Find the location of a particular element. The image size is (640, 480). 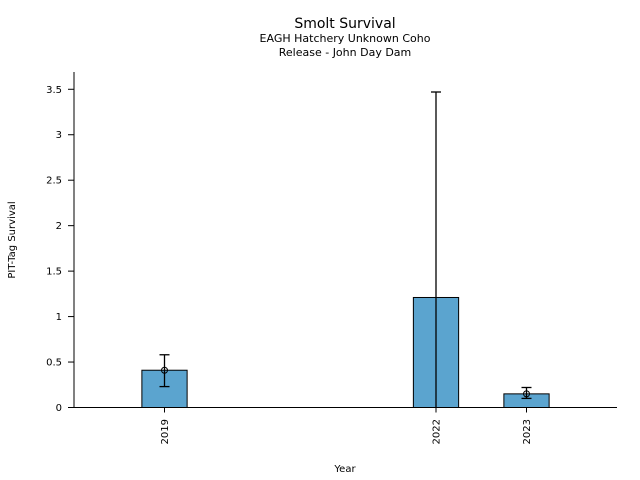

x-tick-label-2019: 2019 is located at coordinates (165, 431).